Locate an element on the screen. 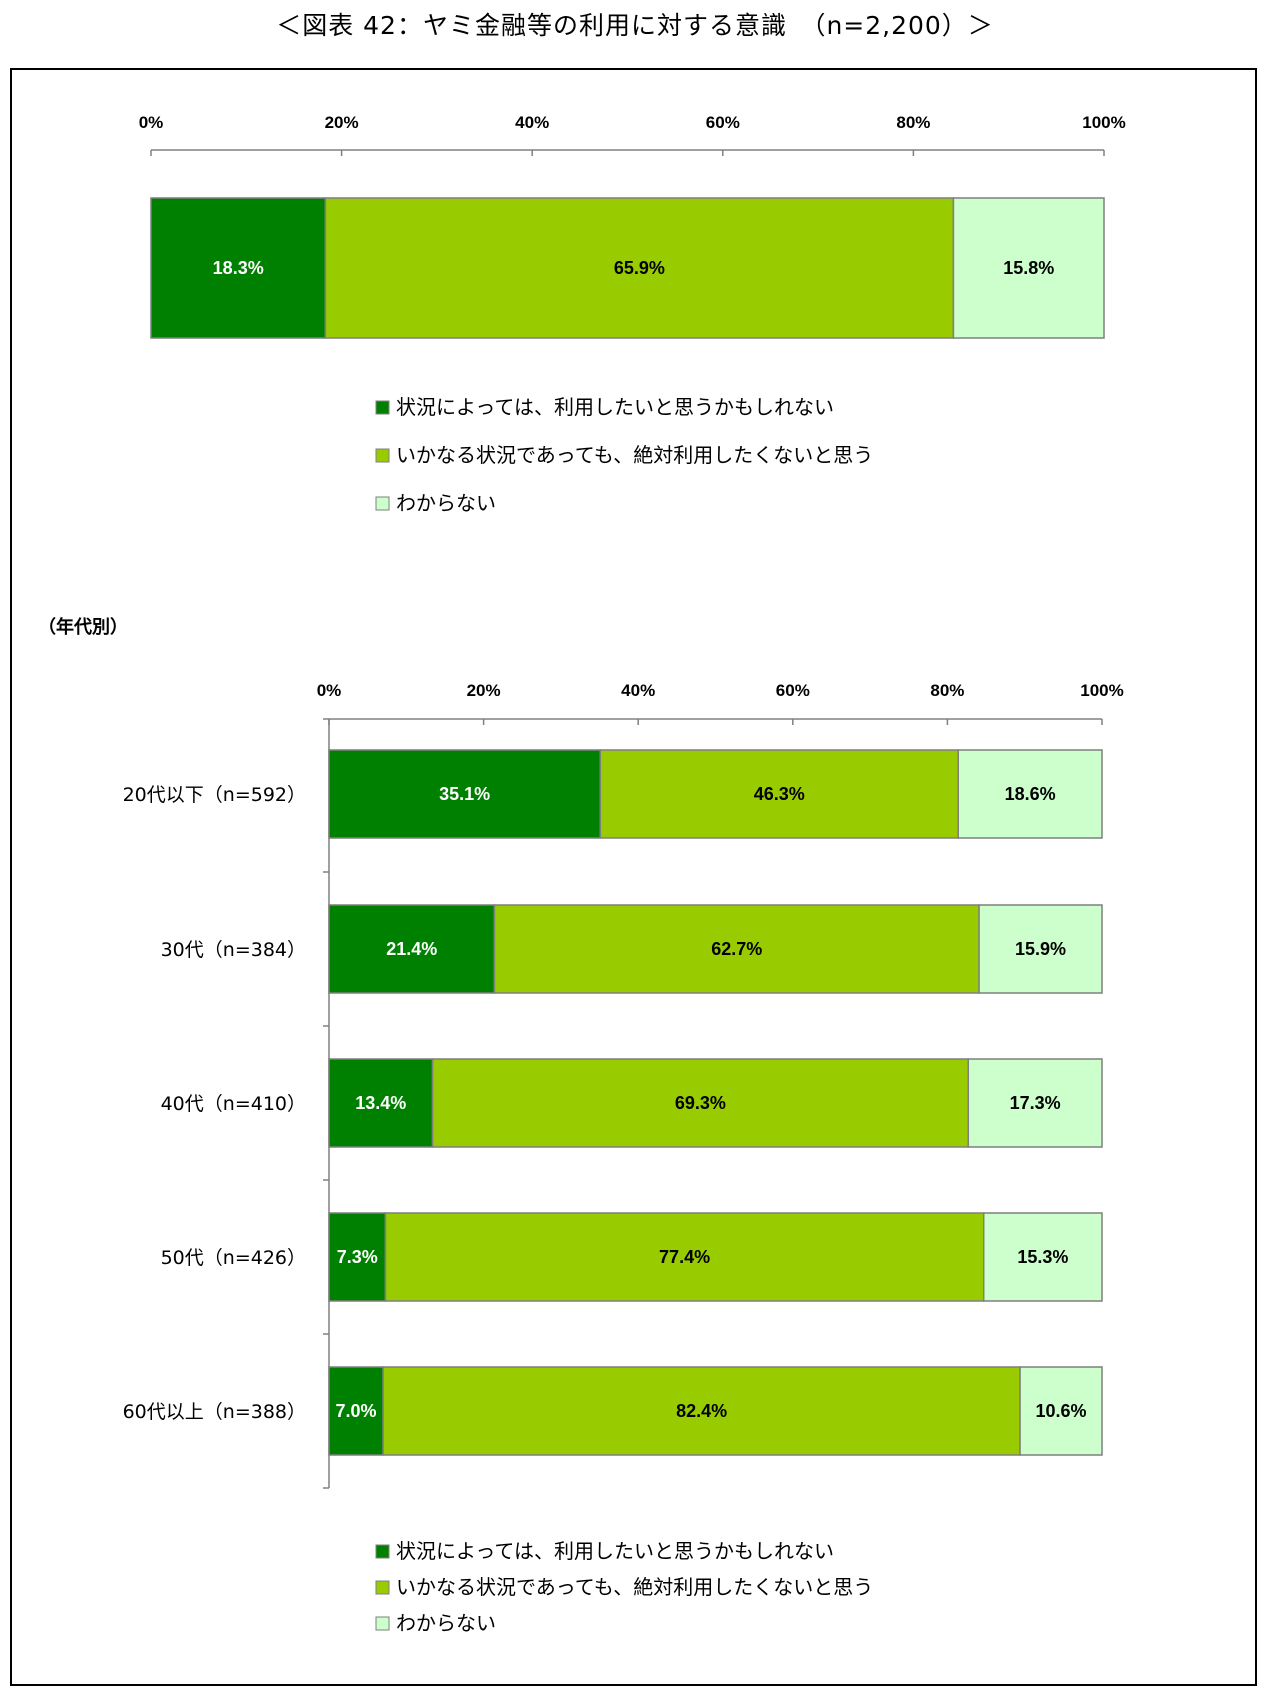 Image resolution: width=1270 pixels, height=1696 pixels. data-label: 21.4% is located at coordinates (411, 949).